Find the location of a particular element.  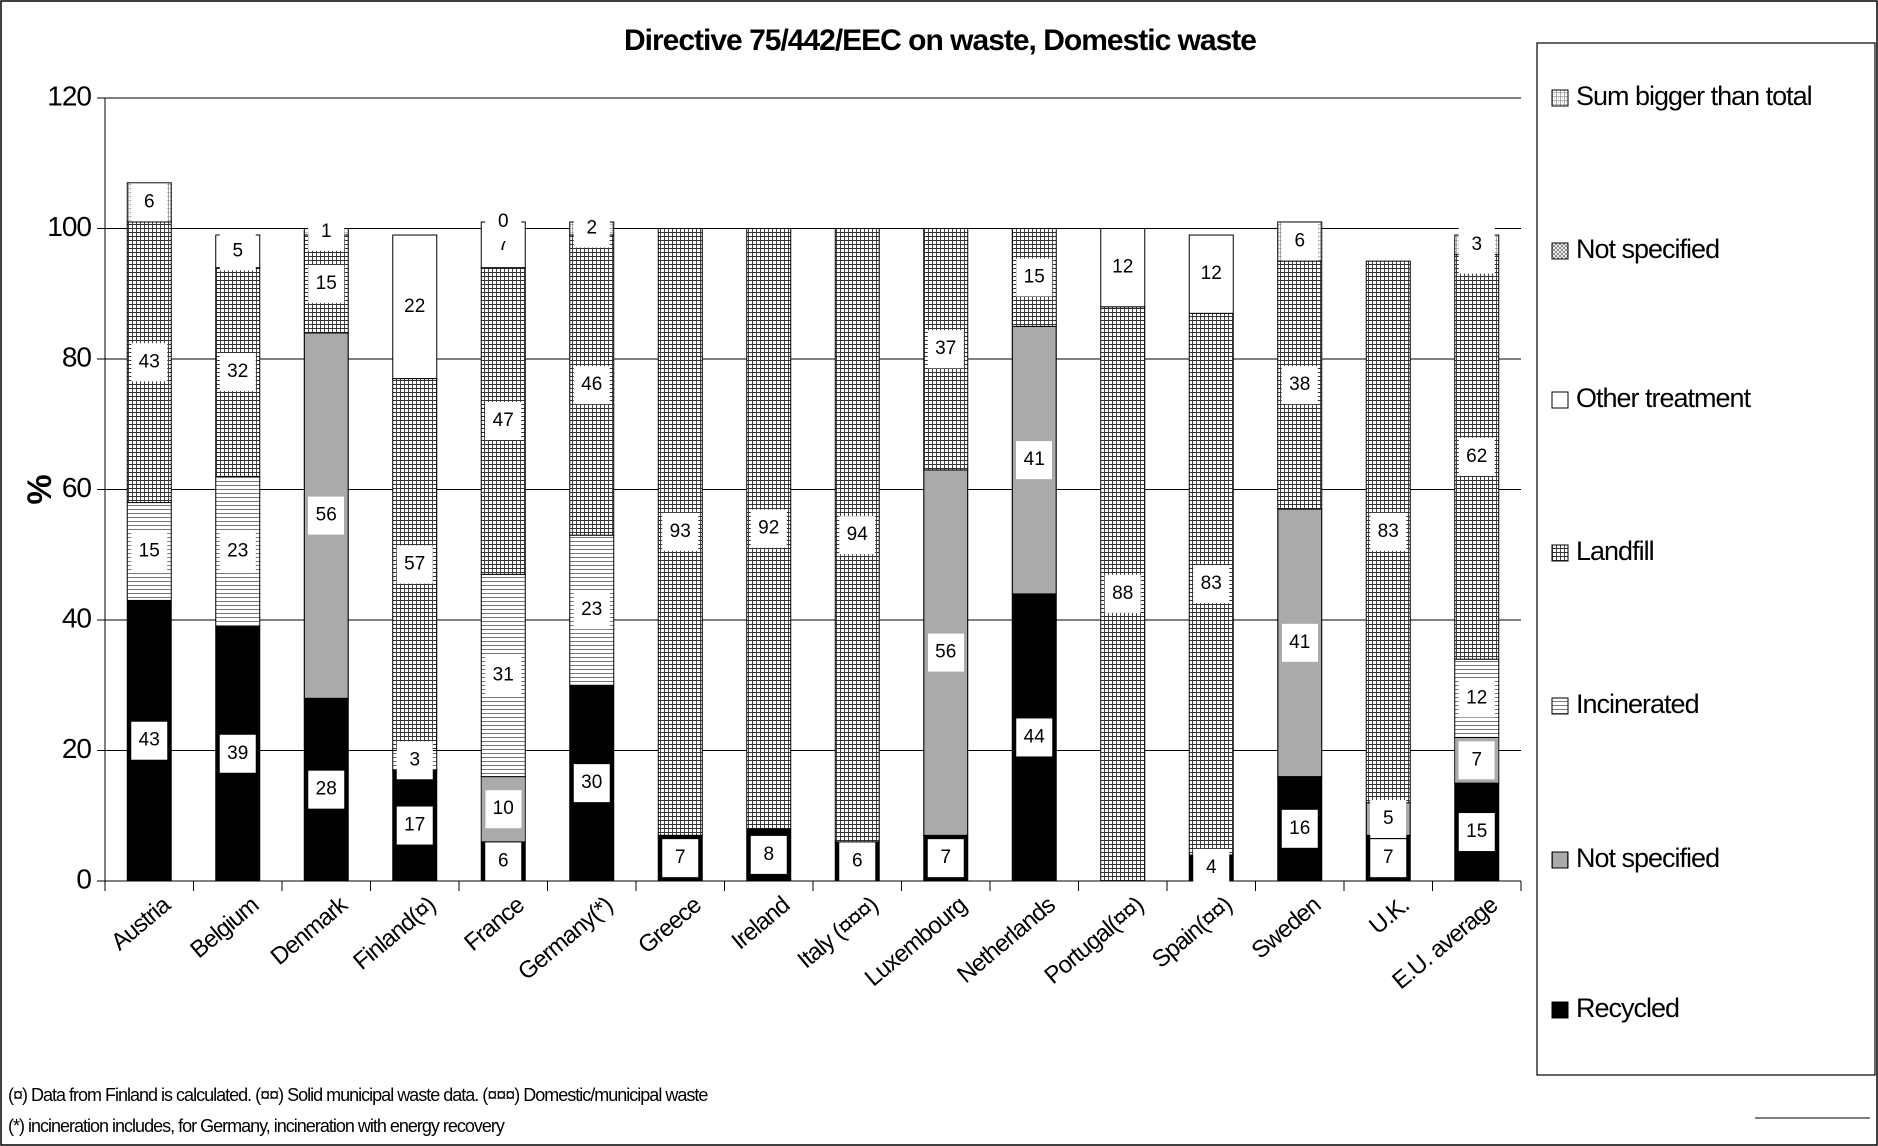

legend-label: Landfill is located at coordinates (1615, 551).